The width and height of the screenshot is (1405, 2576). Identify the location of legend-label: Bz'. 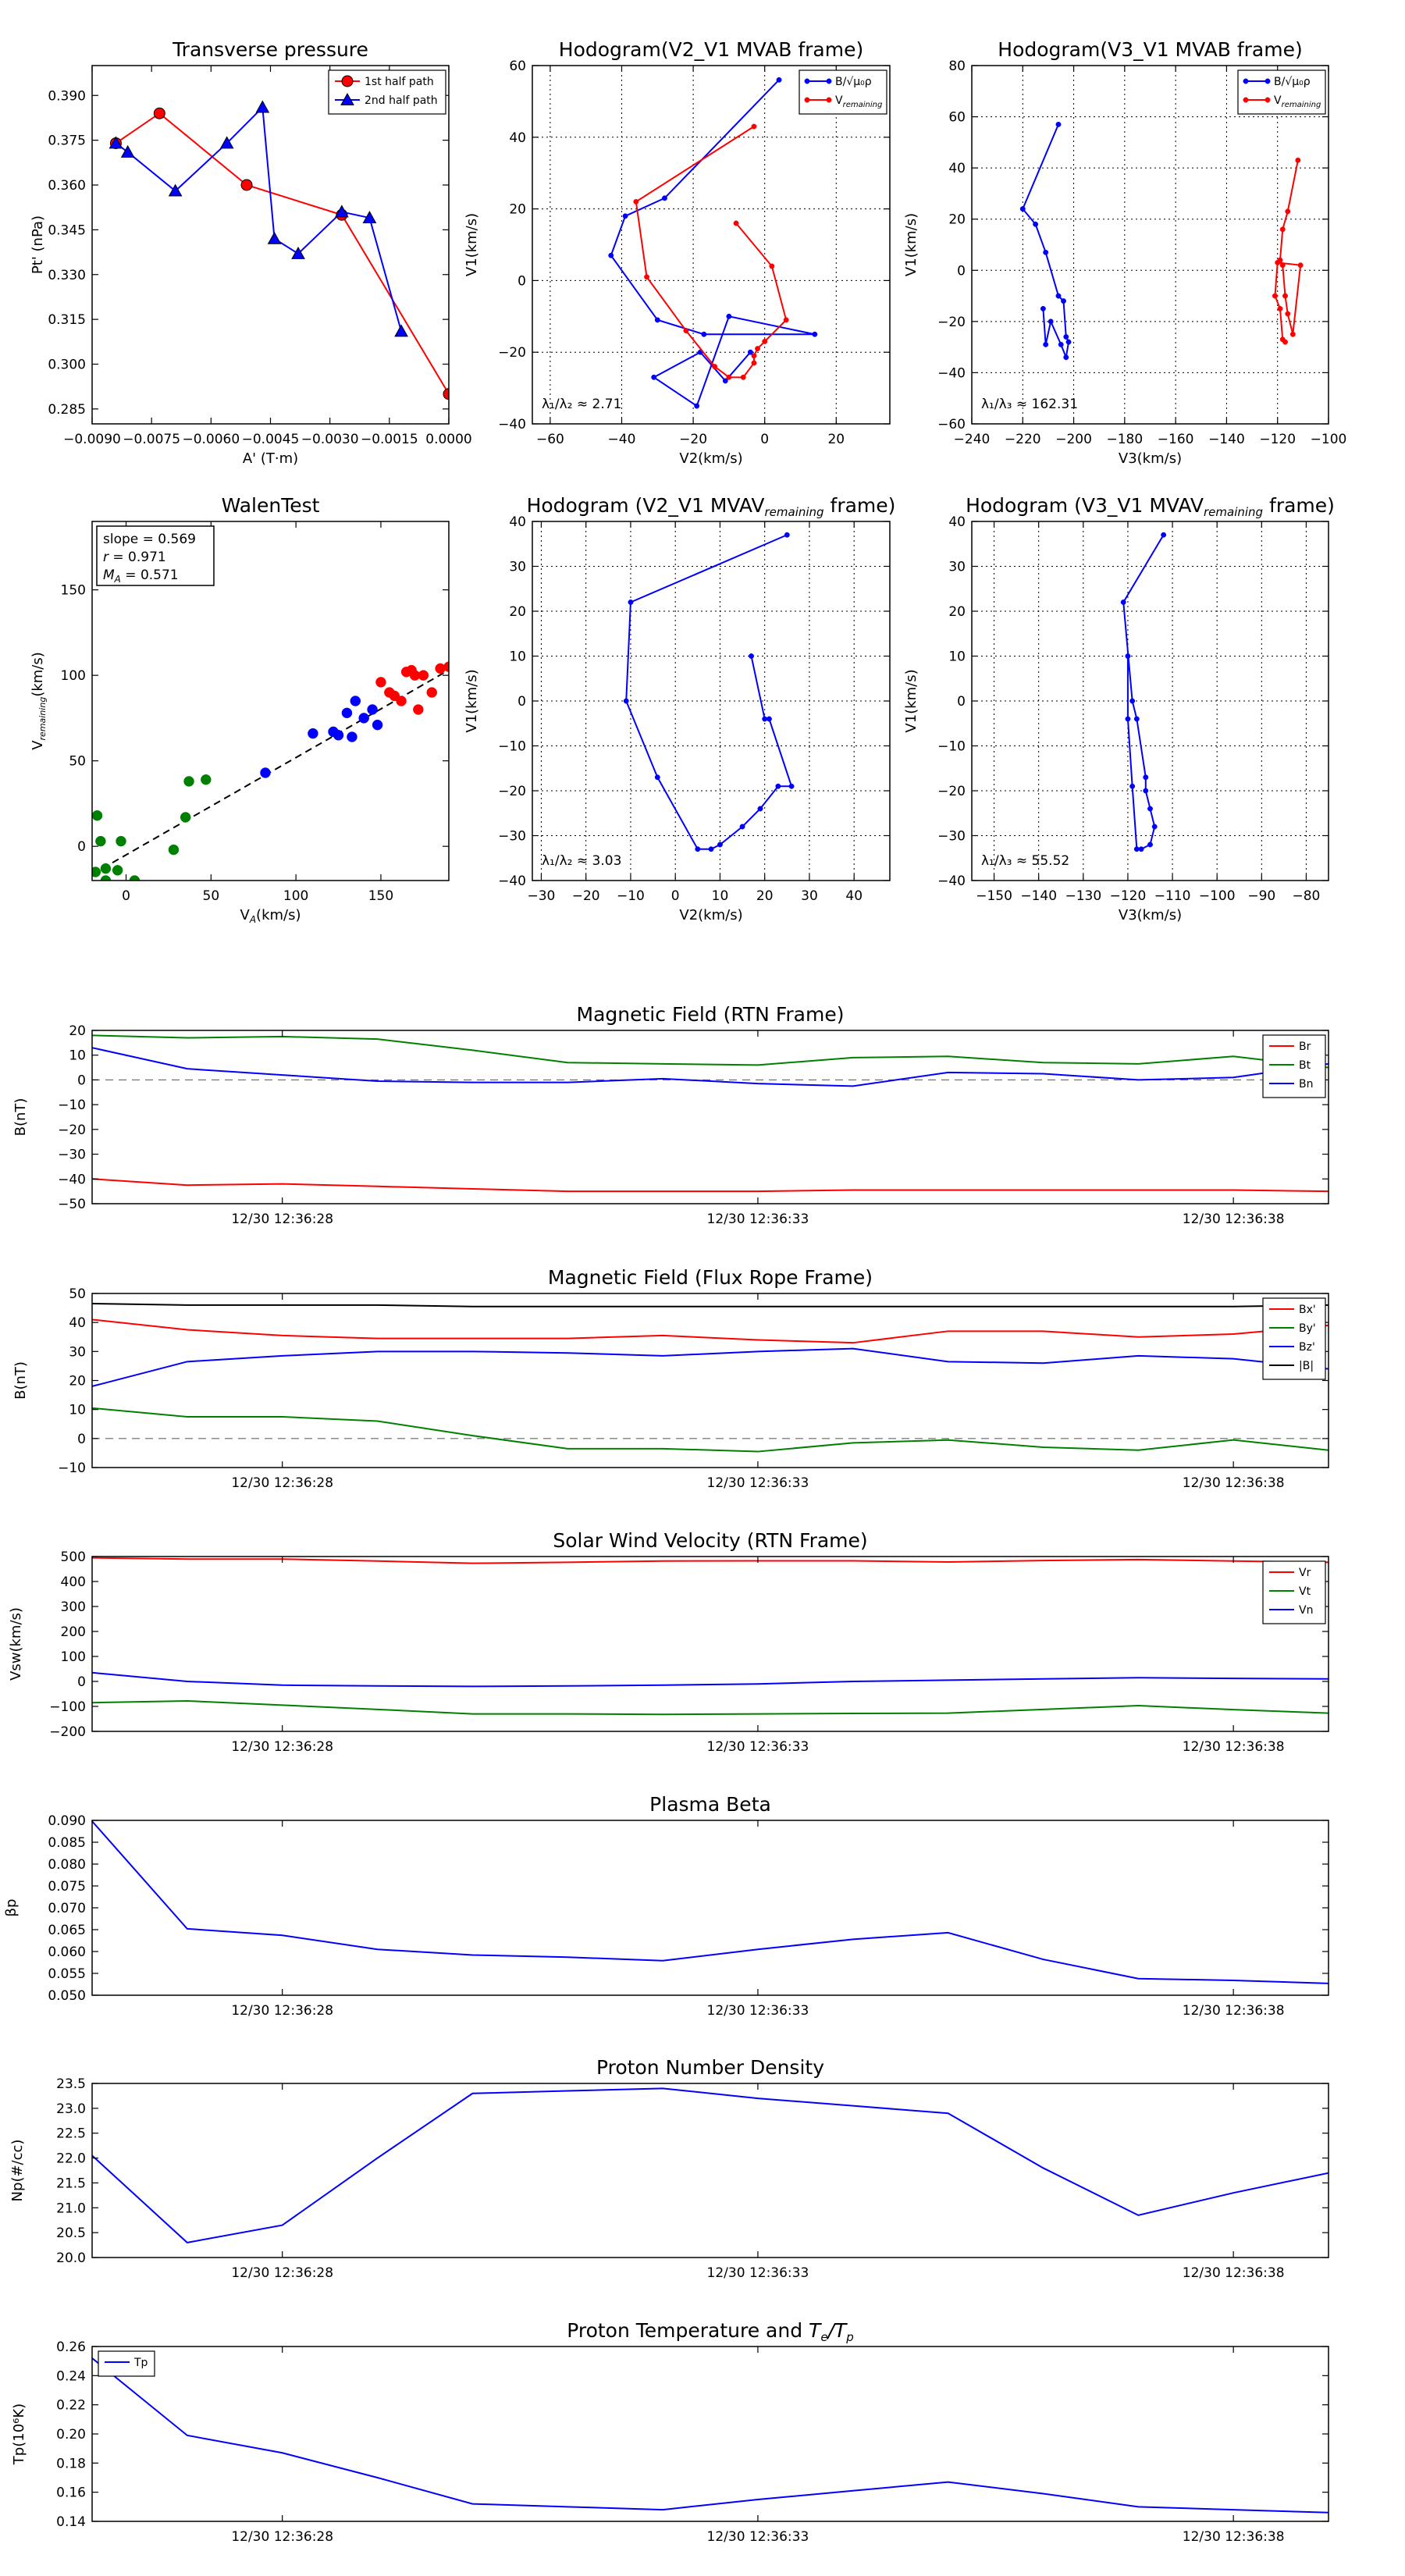
(1307, 1347).